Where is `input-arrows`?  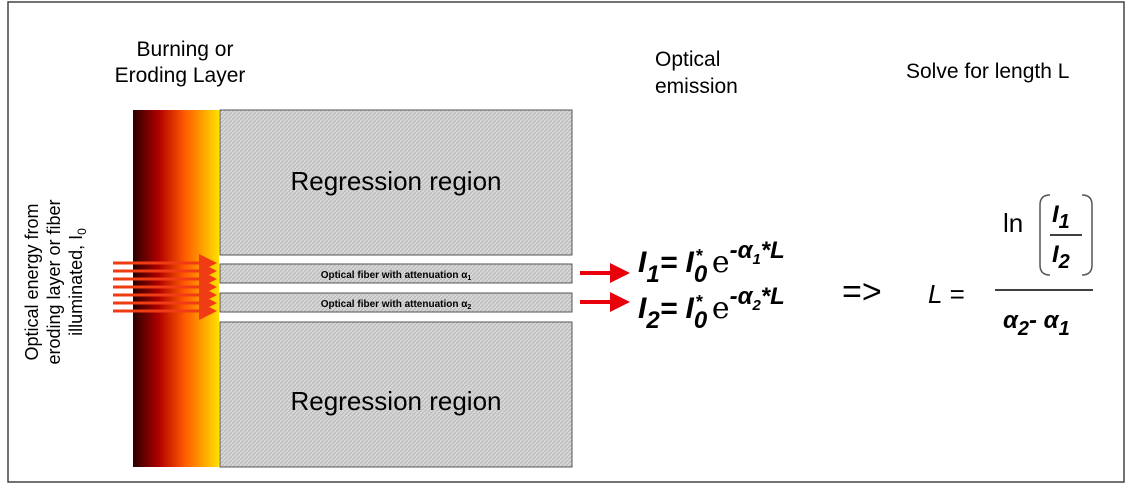
input-arrows is located at coordinates (165, 287).